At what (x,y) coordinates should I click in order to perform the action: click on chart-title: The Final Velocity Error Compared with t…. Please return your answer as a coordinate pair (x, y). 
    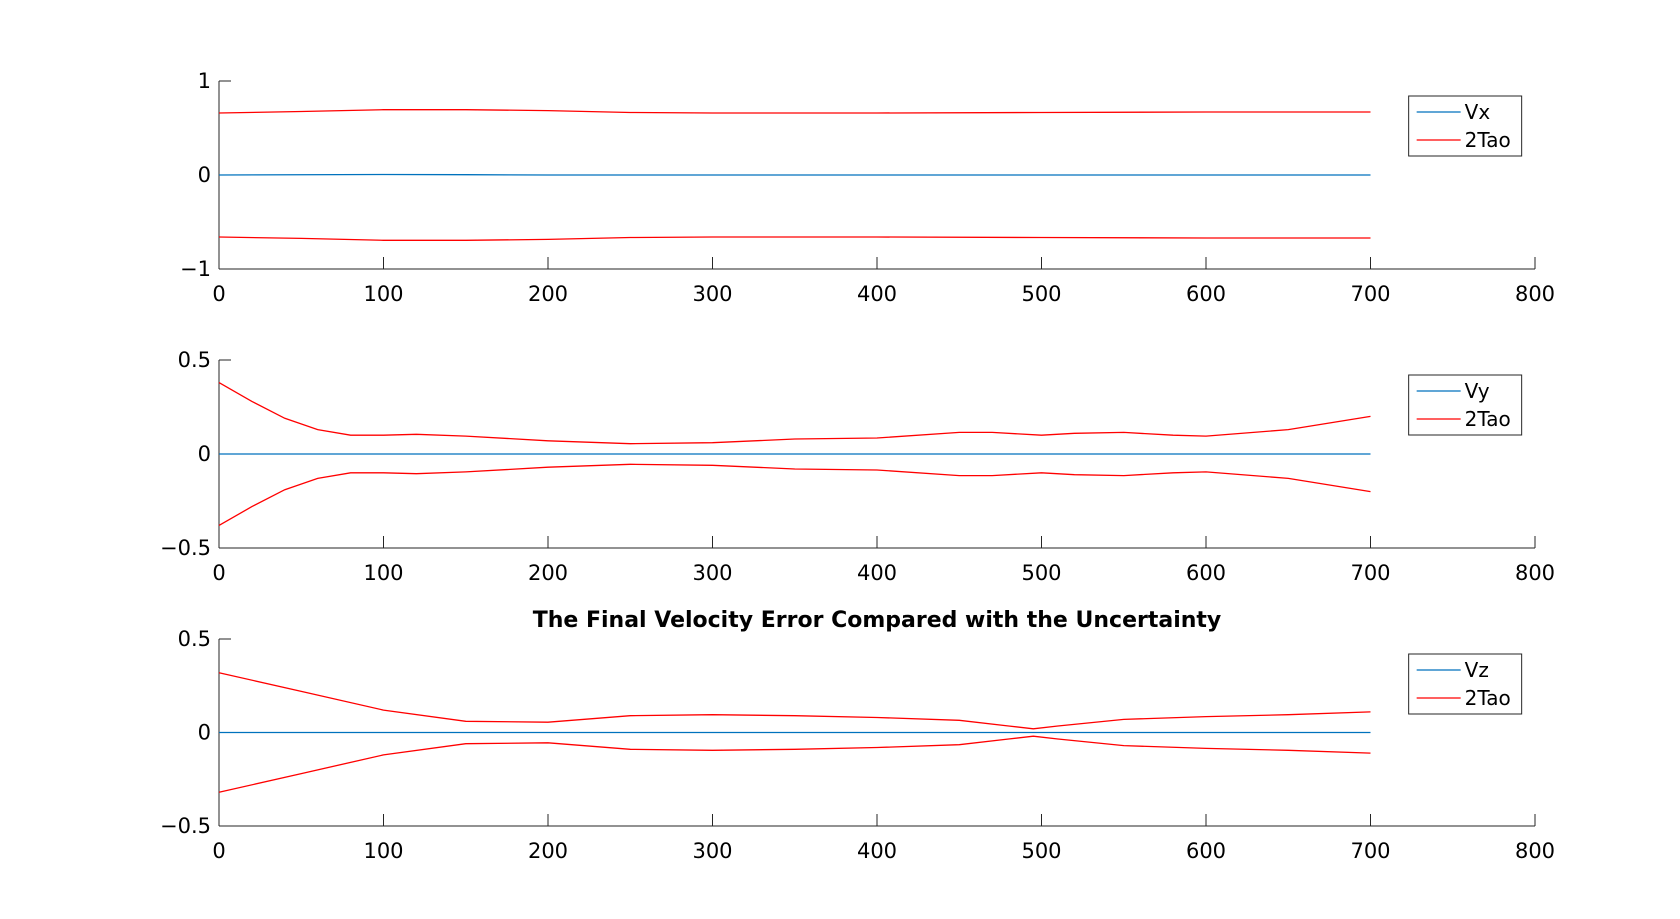
    Looking at the image, I should click on (877, 620).